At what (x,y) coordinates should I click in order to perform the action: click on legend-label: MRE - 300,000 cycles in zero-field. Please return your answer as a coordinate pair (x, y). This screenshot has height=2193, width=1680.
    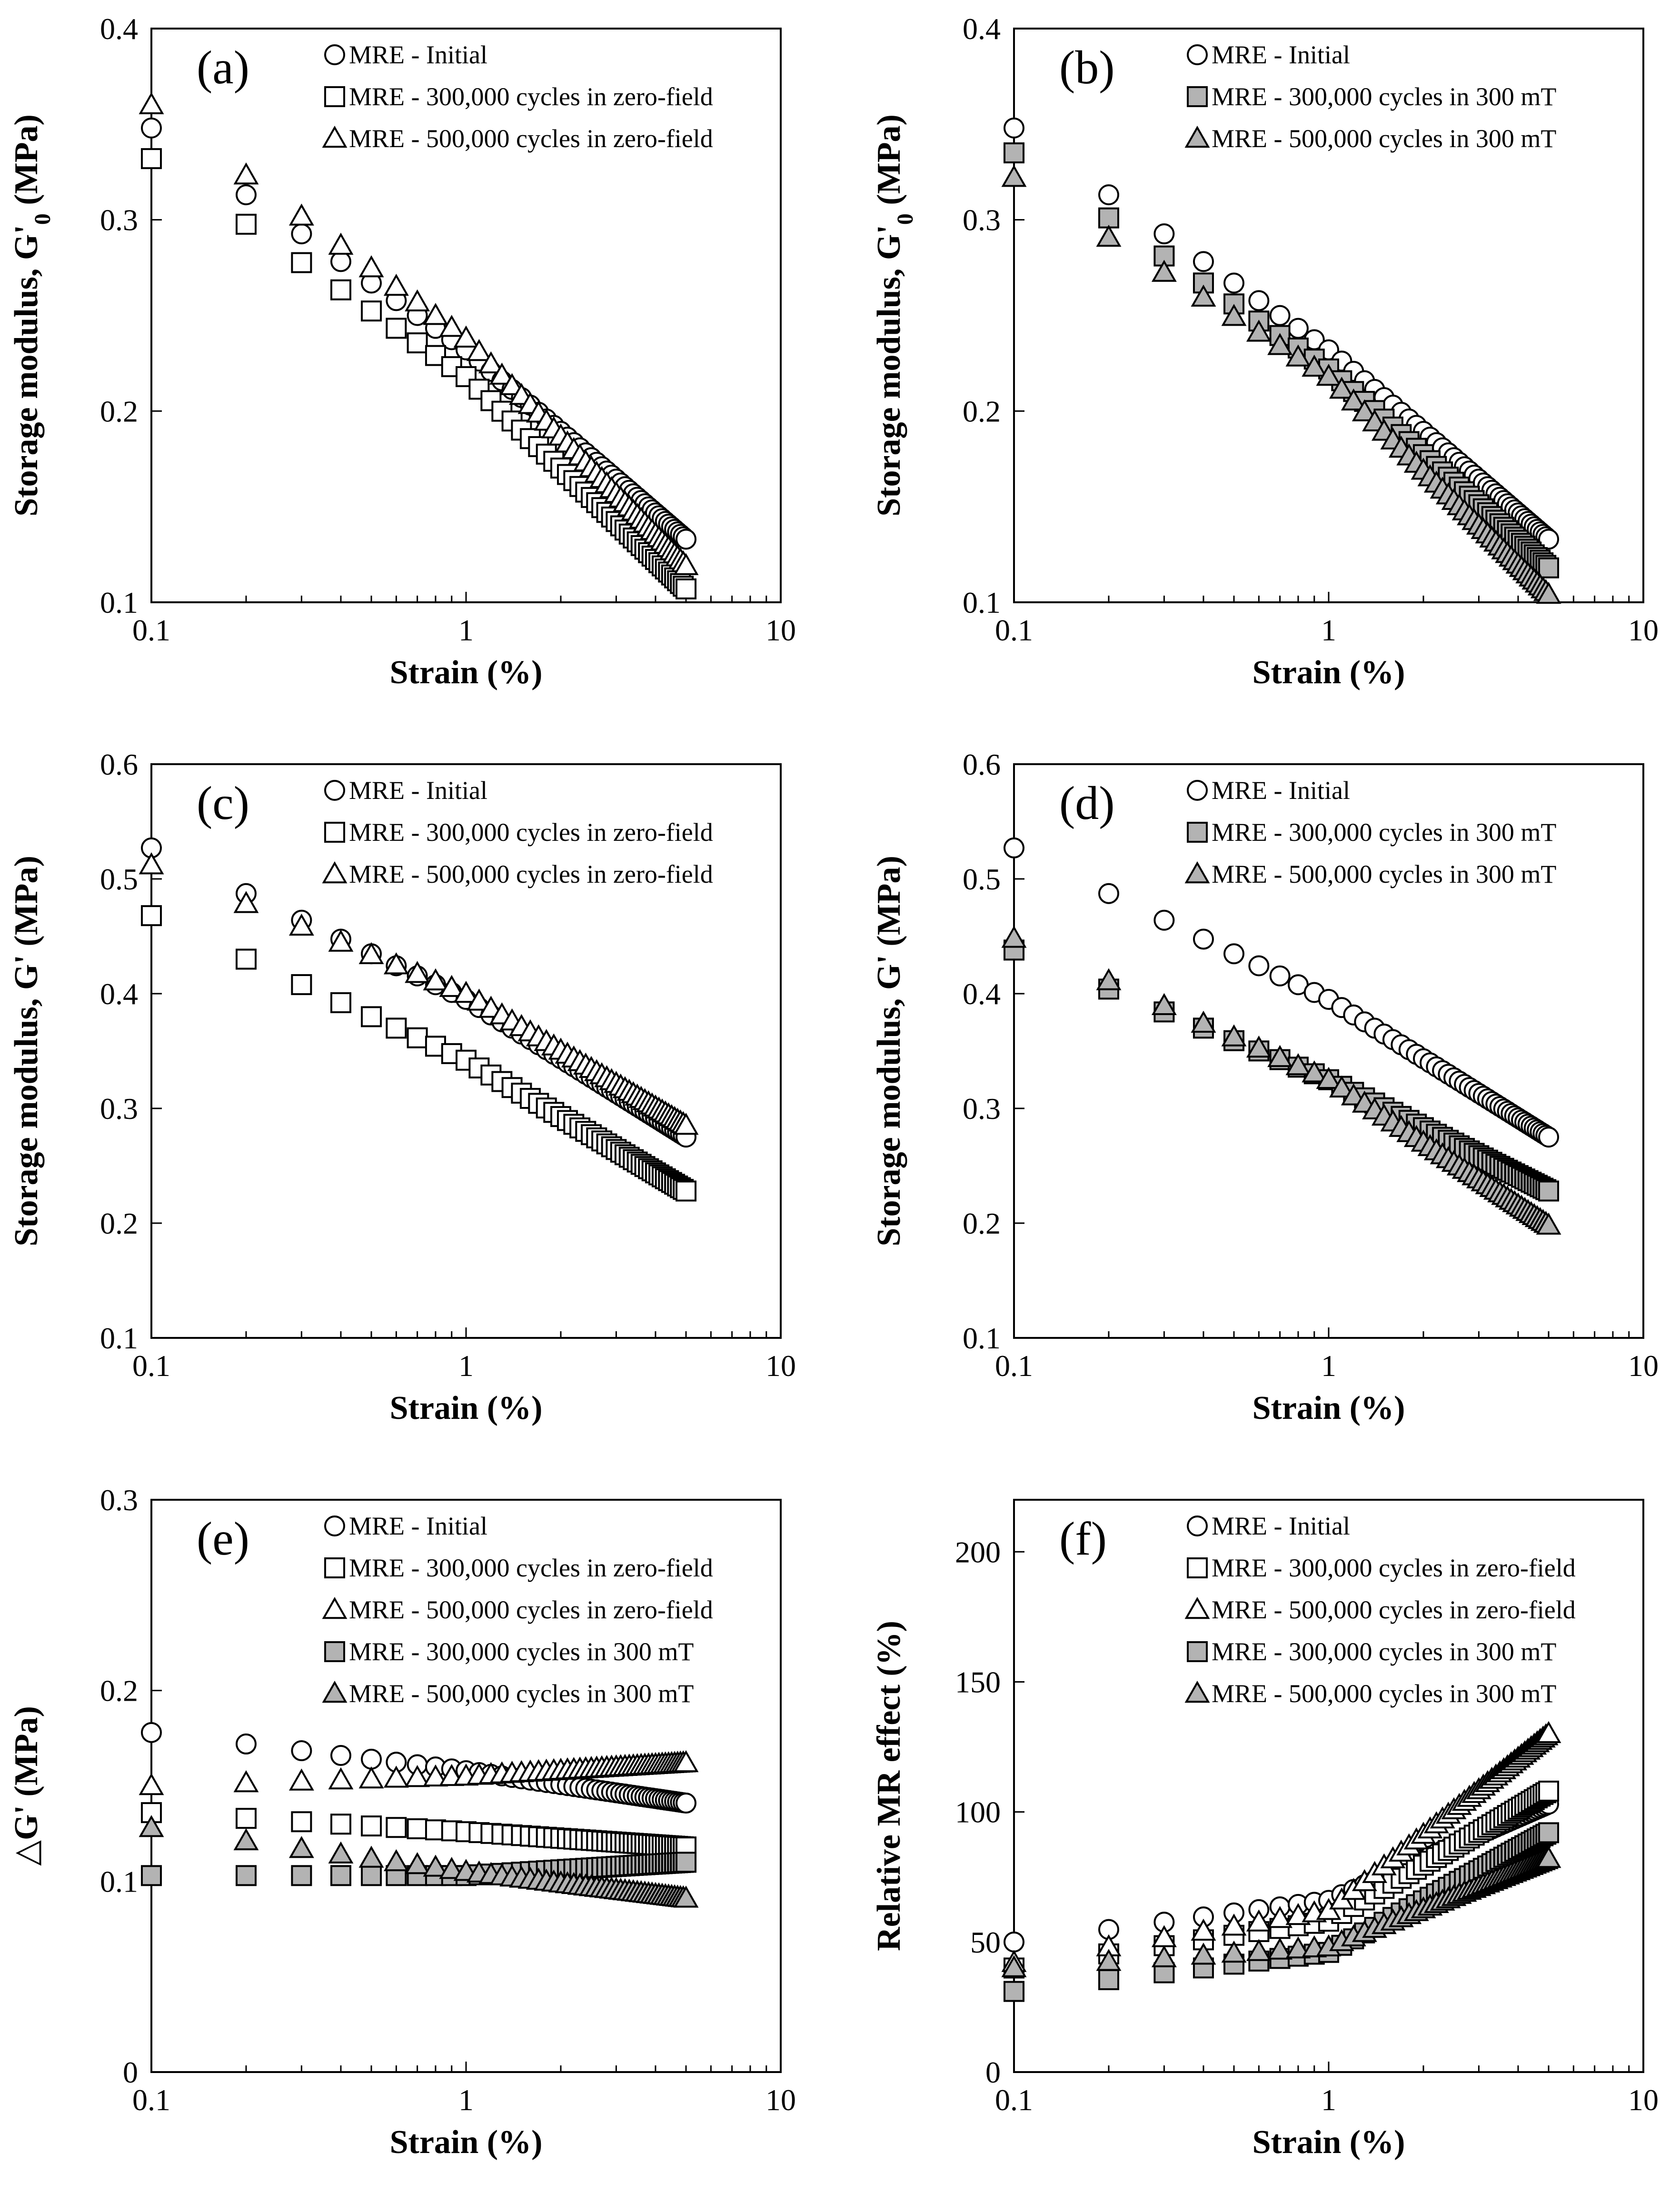
    Looking at the image, I should click on (1394, 1568).